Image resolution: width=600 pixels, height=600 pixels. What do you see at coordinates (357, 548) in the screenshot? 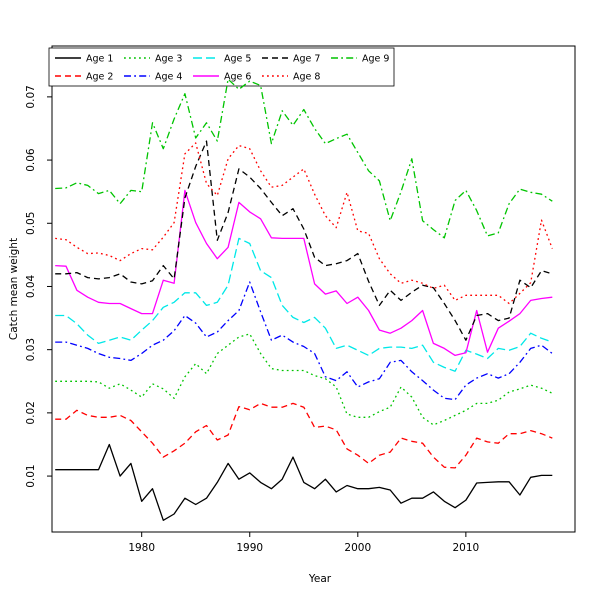
I see `x-tick-label: 2000` at bounding box center [357, 548].